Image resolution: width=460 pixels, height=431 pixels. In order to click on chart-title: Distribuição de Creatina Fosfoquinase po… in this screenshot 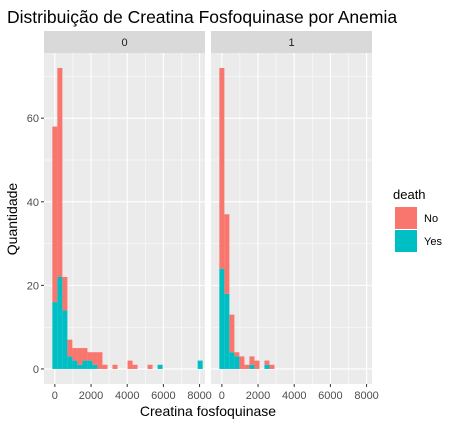, I will do `click(202, 17)`.